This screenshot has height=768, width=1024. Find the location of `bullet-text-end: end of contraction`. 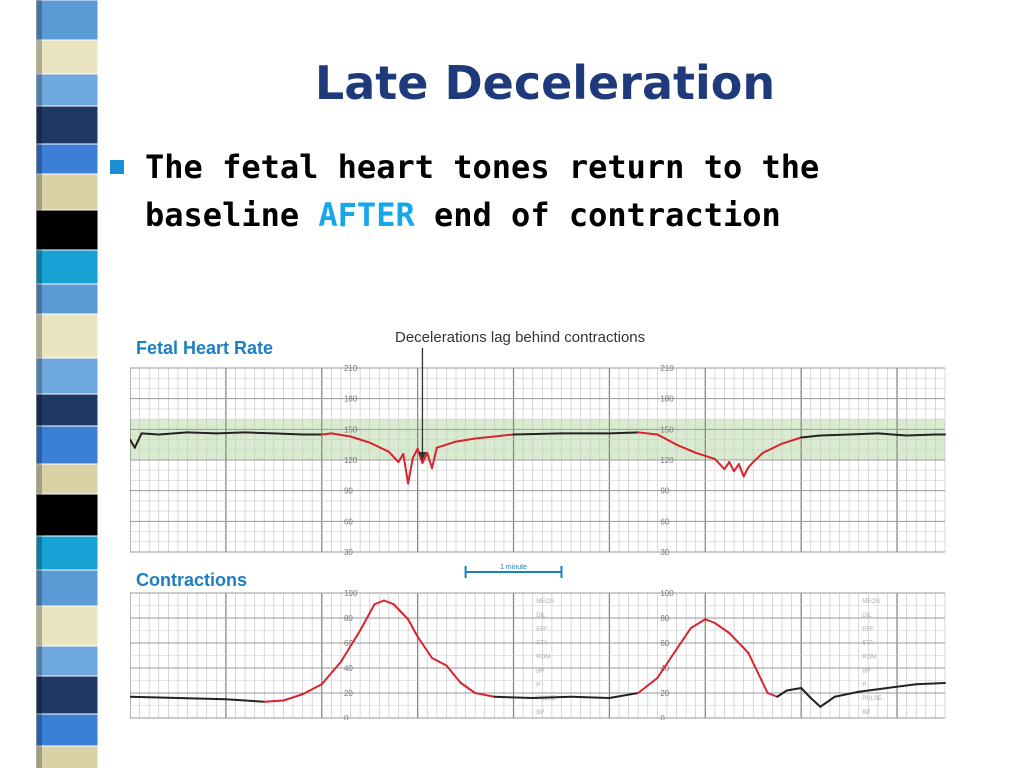

bullet-text-end: end of contraction is located at coordinates (607, 215).